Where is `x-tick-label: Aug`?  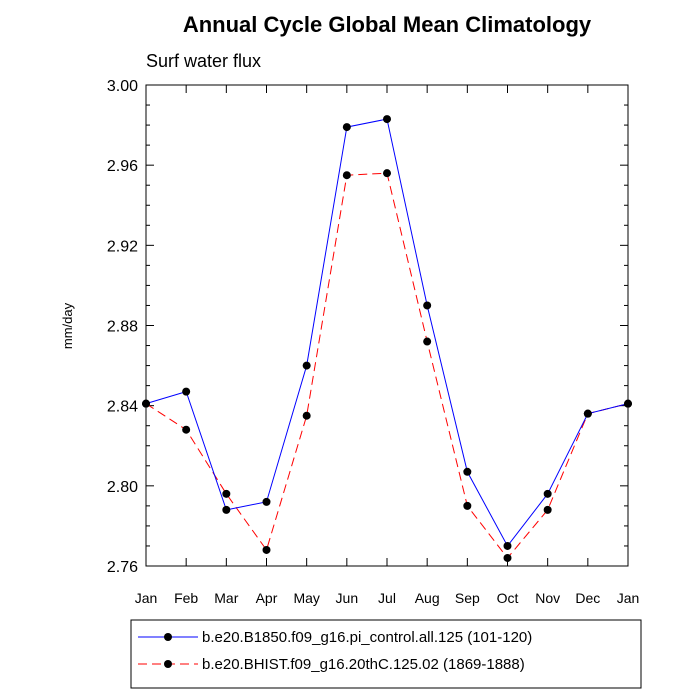
x-tick-label: Aug is located at coordinates (427, 598).